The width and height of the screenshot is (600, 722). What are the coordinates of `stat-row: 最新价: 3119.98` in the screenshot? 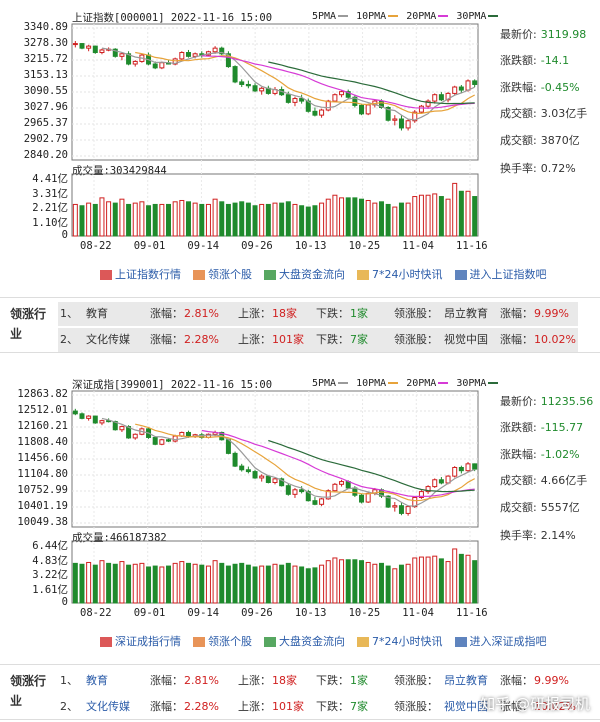 It's located at (543, 34).